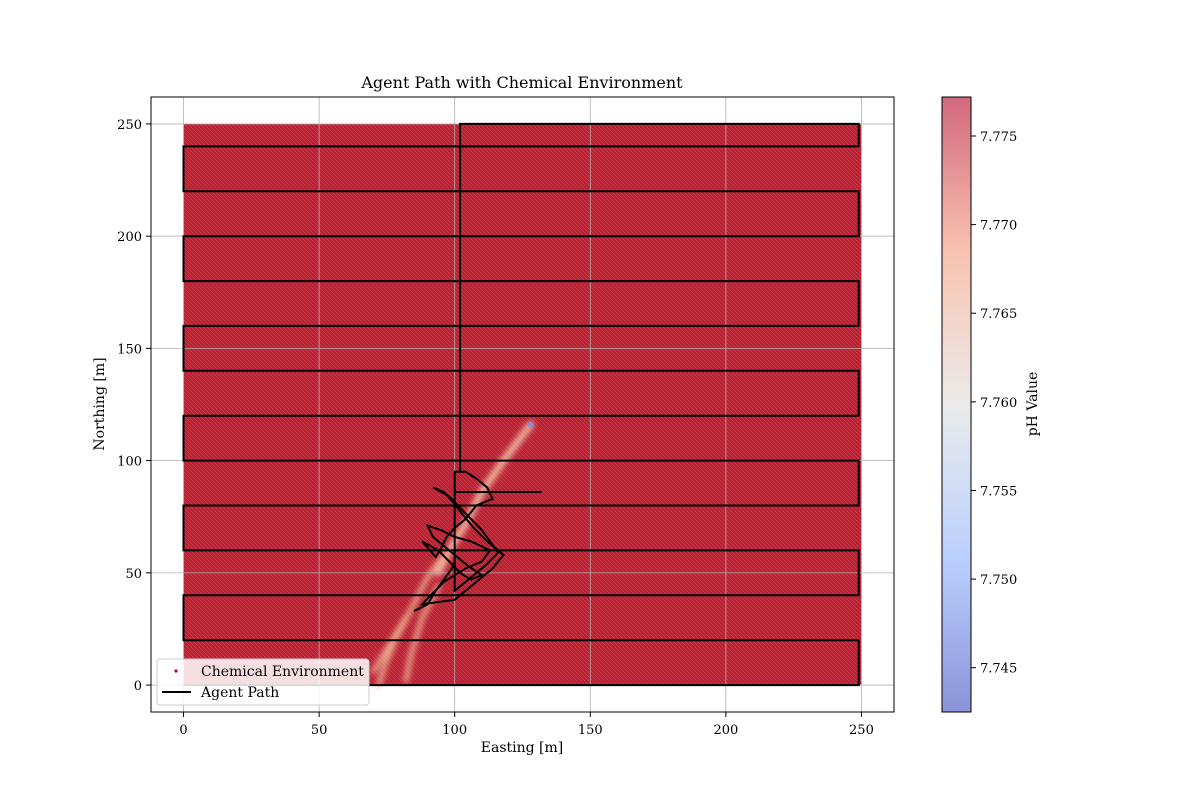 This screenshot has height=800, width=1200. I want to click on chart-title: Agent Path with Chemical Environment, so click(521, 82).